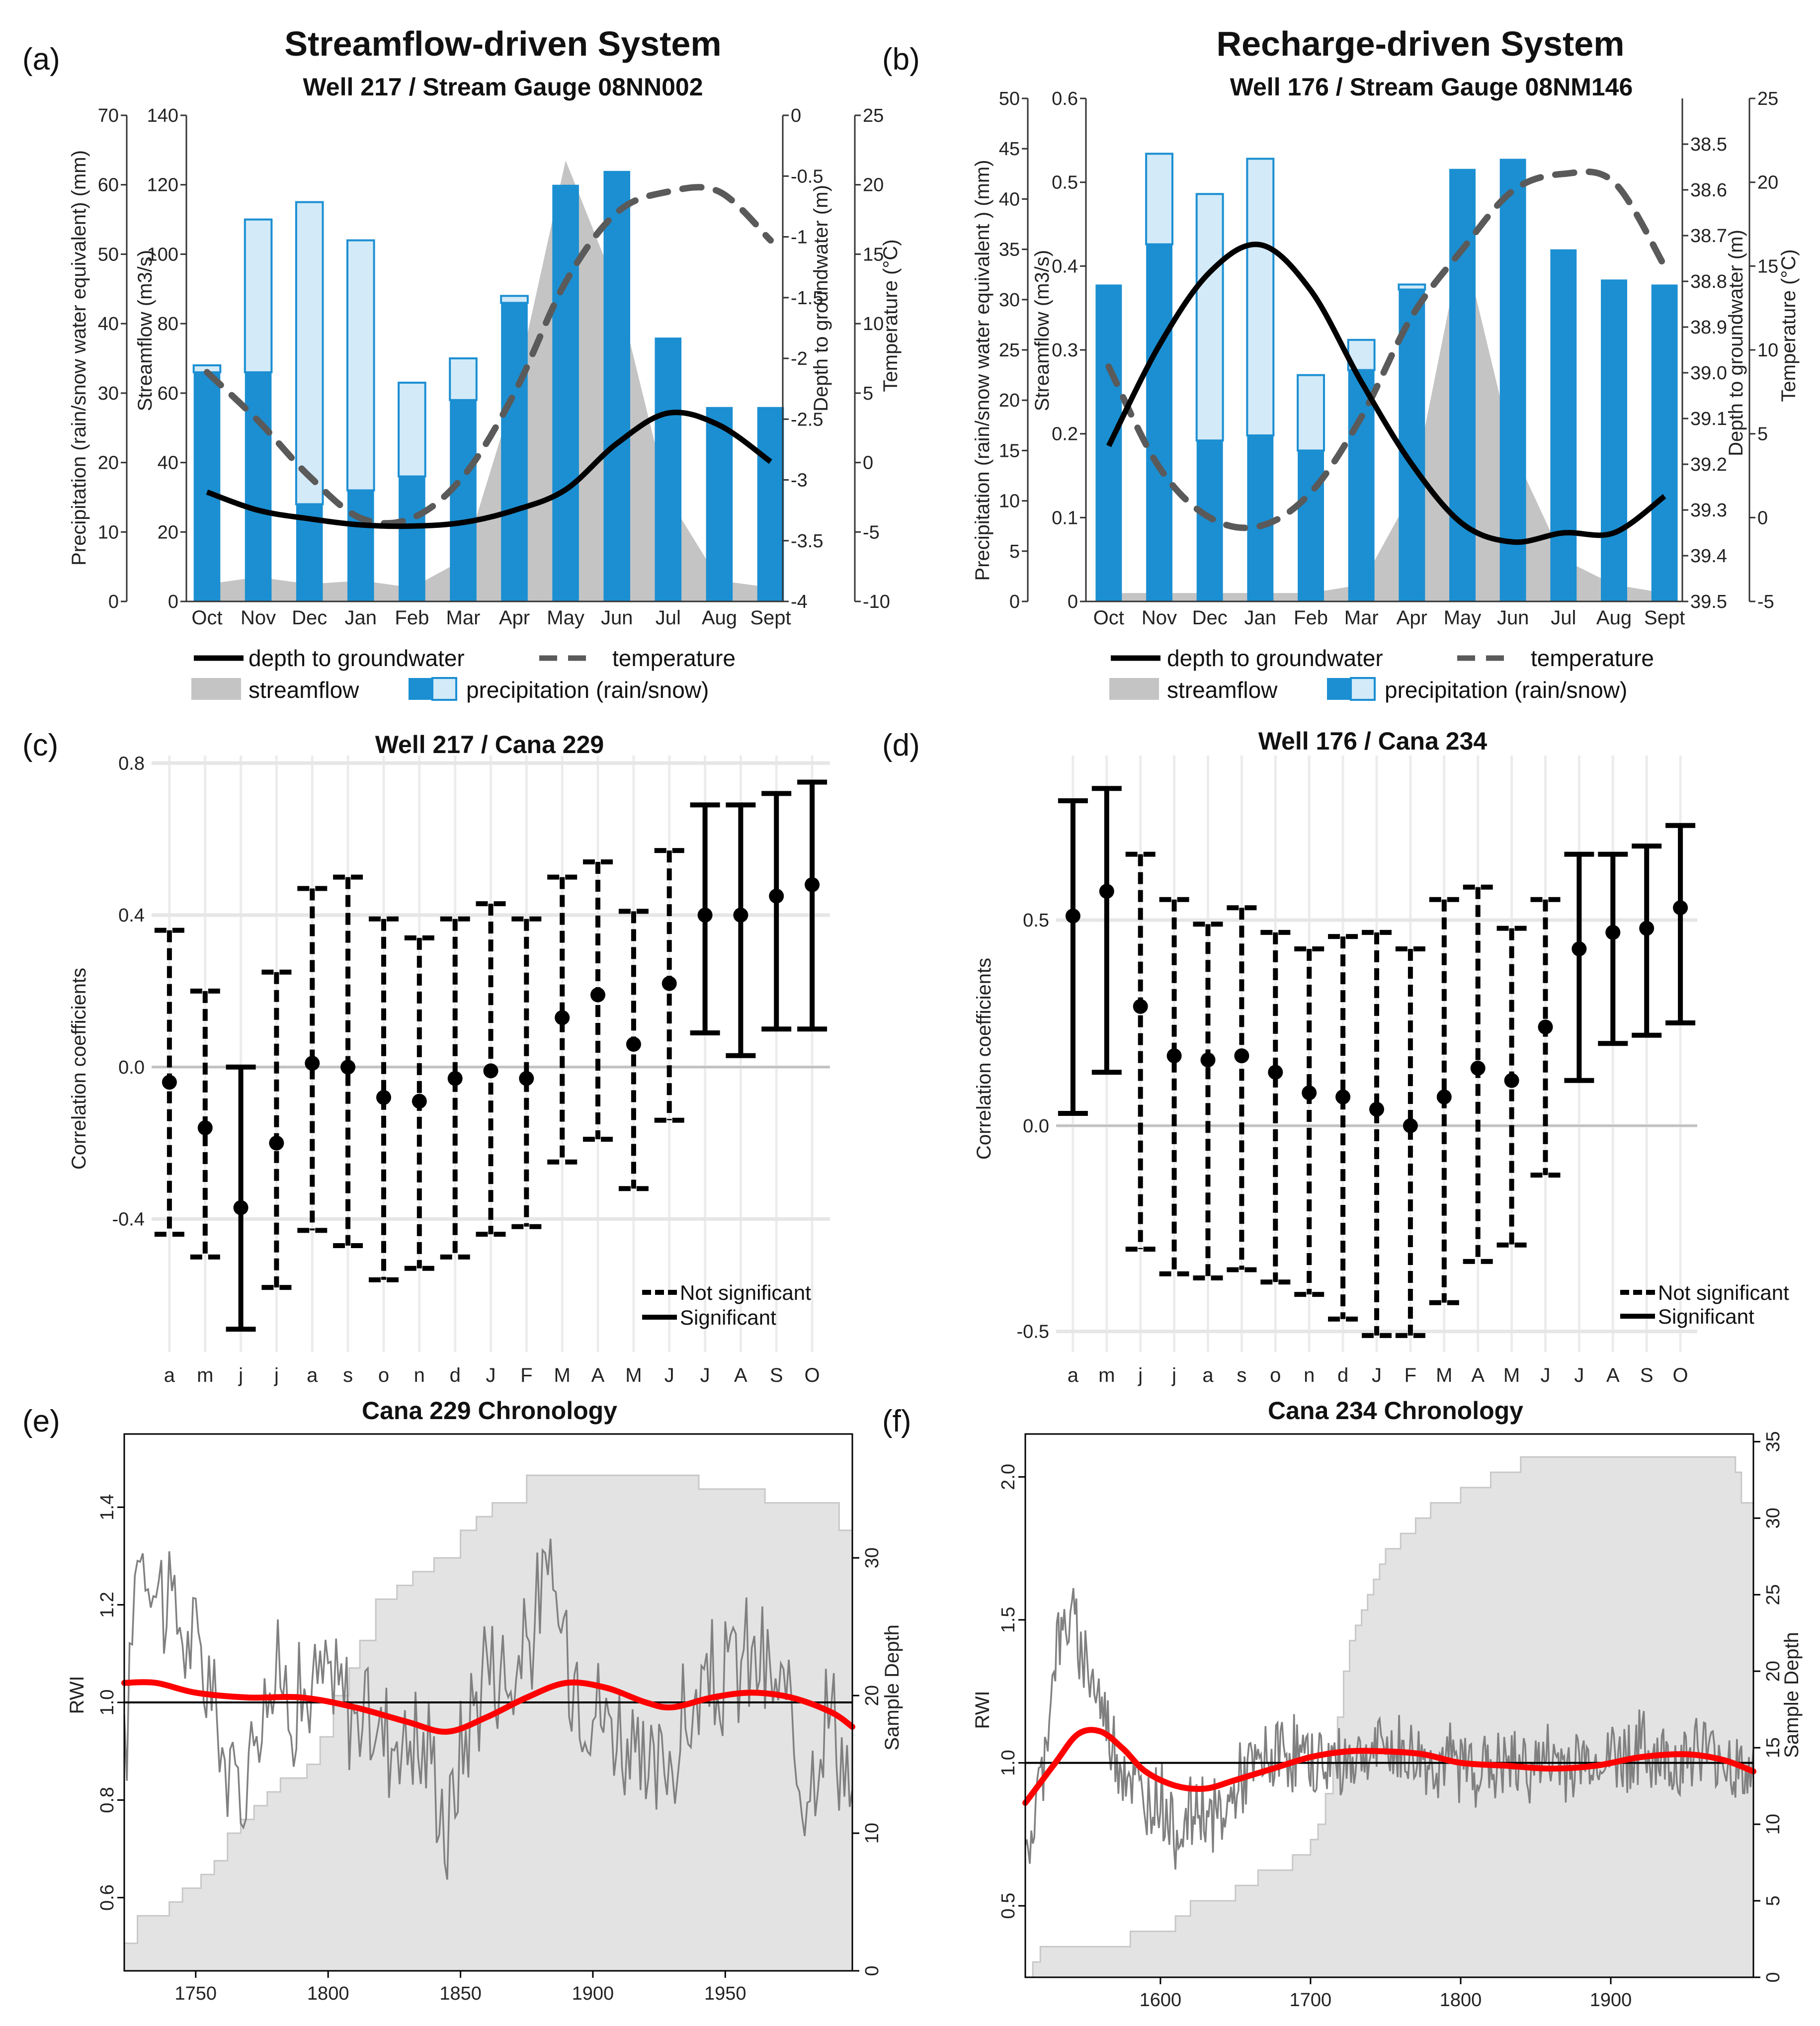  I want to click on year-ticklabel-f-2: 1800, so click(1461, 2001).